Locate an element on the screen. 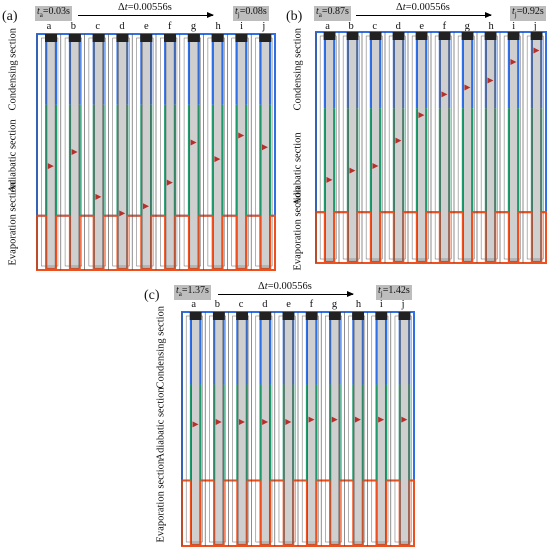 This screenshot has width=550, height=549. frame-letter-d: d is located at coordinates (398, 26).